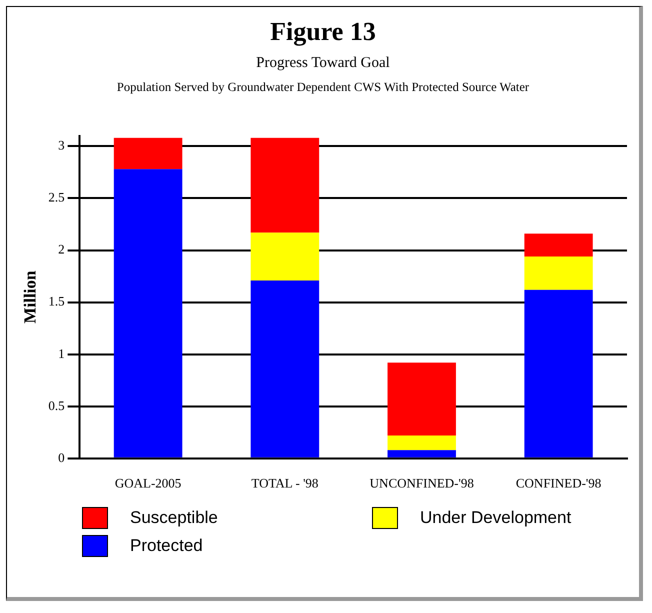  I want to click on chart-title: Figure 13, so click(323, 32).